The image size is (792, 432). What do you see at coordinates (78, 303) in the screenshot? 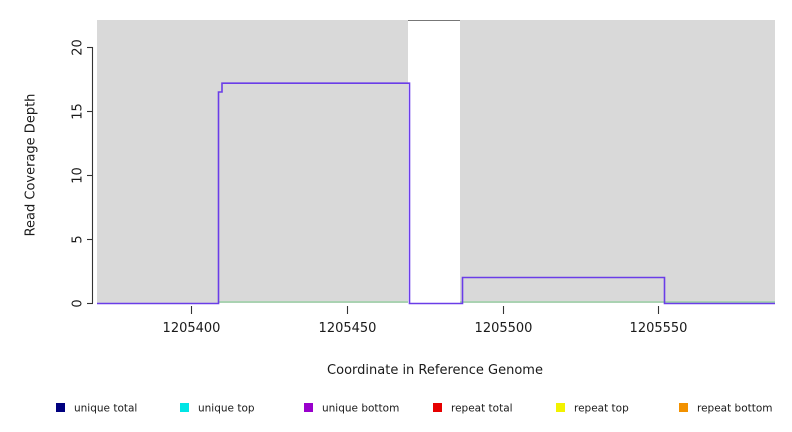
I see `y-tick-label-0: 0` at bounding box center [78, 303].